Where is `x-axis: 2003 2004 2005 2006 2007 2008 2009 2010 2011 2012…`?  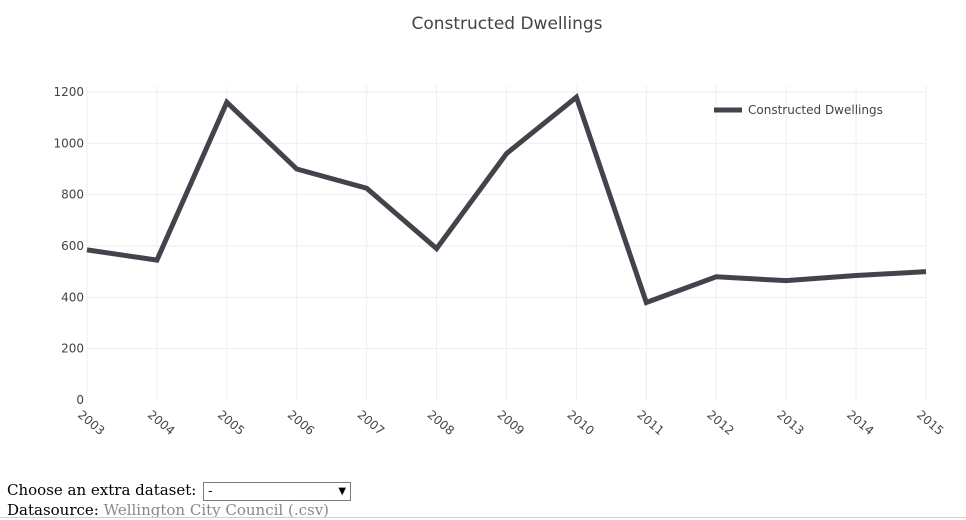
x-axis: 2003 2004 2005 2006 2007 2008 2009 2010 2011 2012… is located at coordinates (510, 423).